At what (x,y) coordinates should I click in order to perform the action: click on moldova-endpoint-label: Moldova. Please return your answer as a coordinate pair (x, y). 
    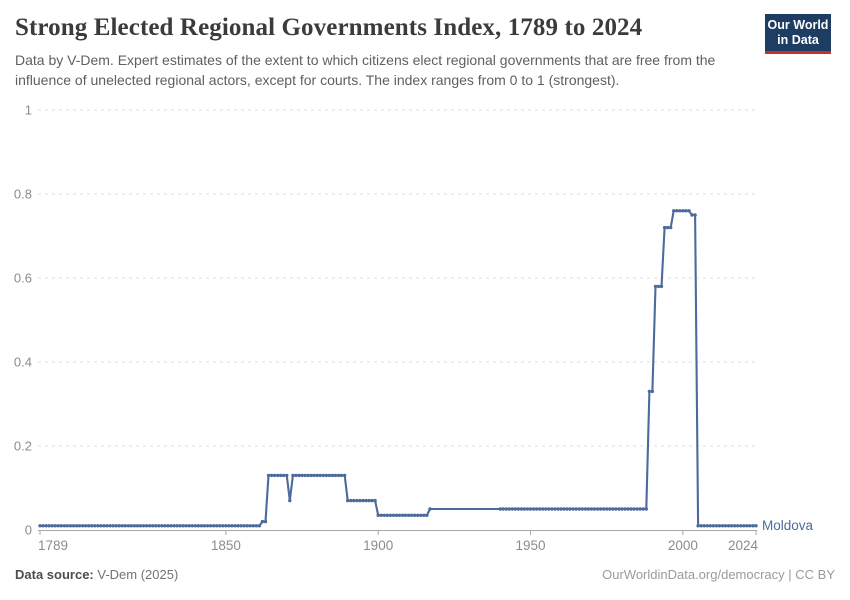
    Looking at the image, I should click on (788, 525).